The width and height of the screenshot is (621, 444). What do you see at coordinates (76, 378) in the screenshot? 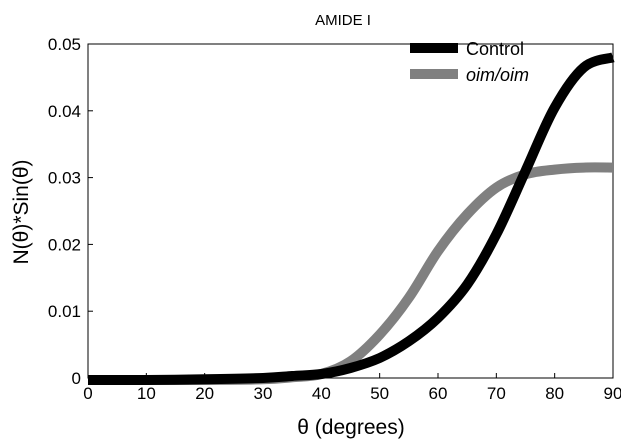
I see `y-tick-label: 0` at bounding box center [76, 378].